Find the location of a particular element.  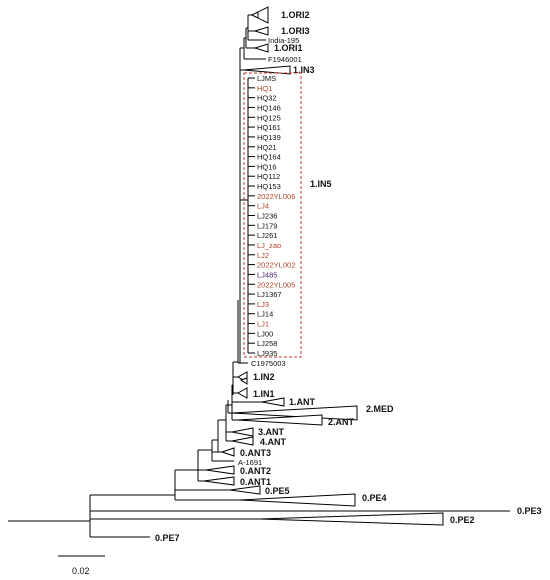

clade-label-ant1: 1.ANT is located at coordinates (302, 402).